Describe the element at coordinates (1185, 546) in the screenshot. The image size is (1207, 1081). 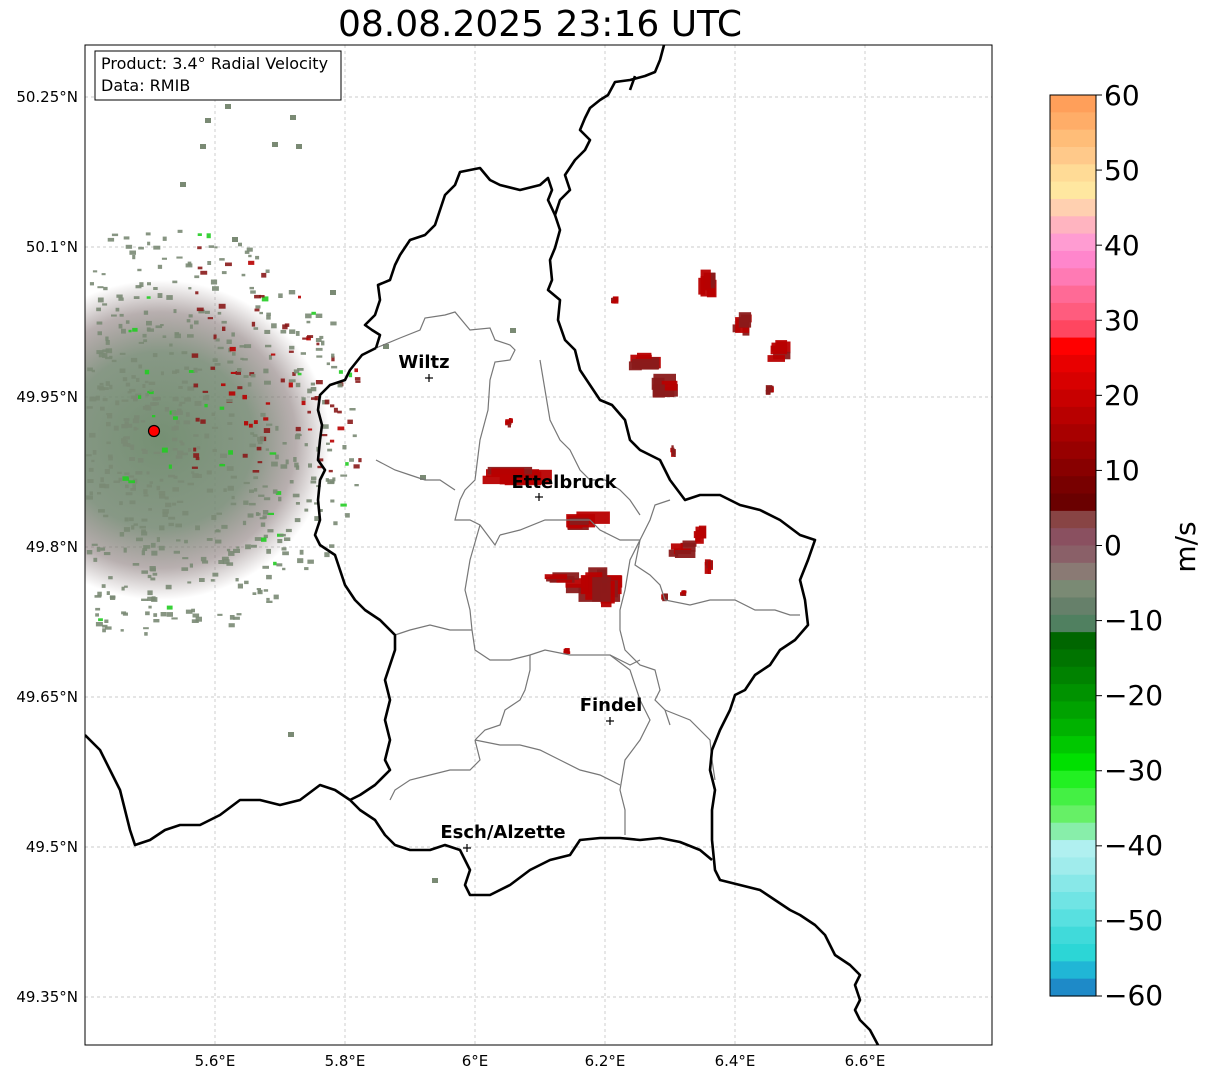
I see `colorbar-unit-label: m/s` at that location.